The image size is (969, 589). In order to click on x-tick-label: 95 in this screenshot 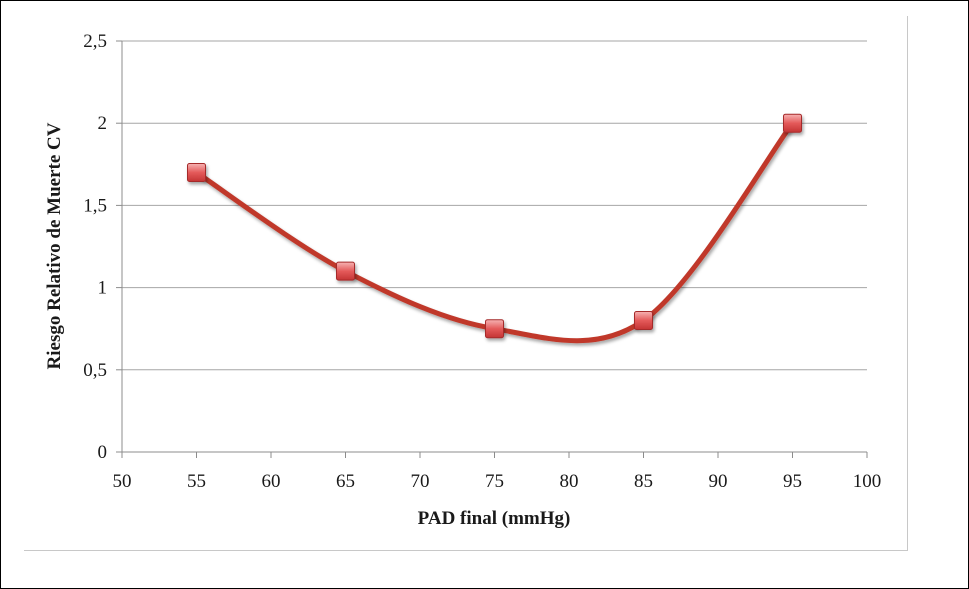, I will do `click(792, 481)`.